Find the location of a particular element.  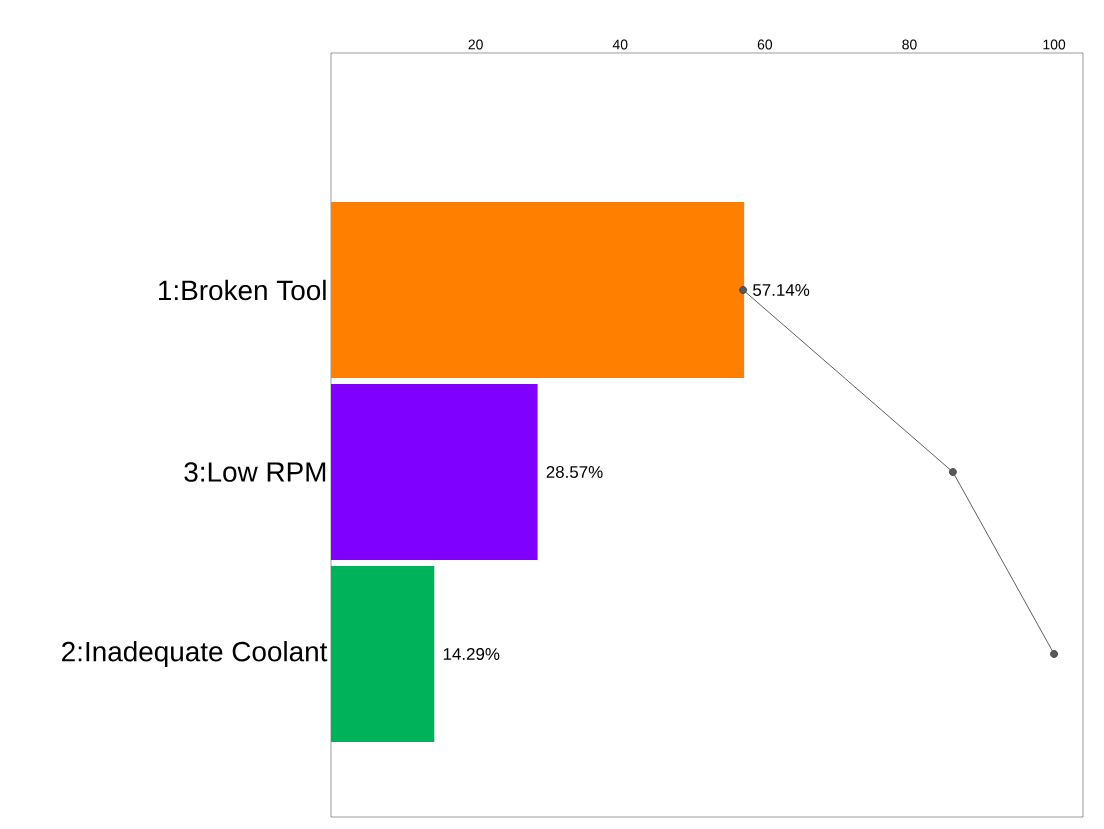

y-tick-label: 1:Broken Tool is located at coordinates (242, 290).